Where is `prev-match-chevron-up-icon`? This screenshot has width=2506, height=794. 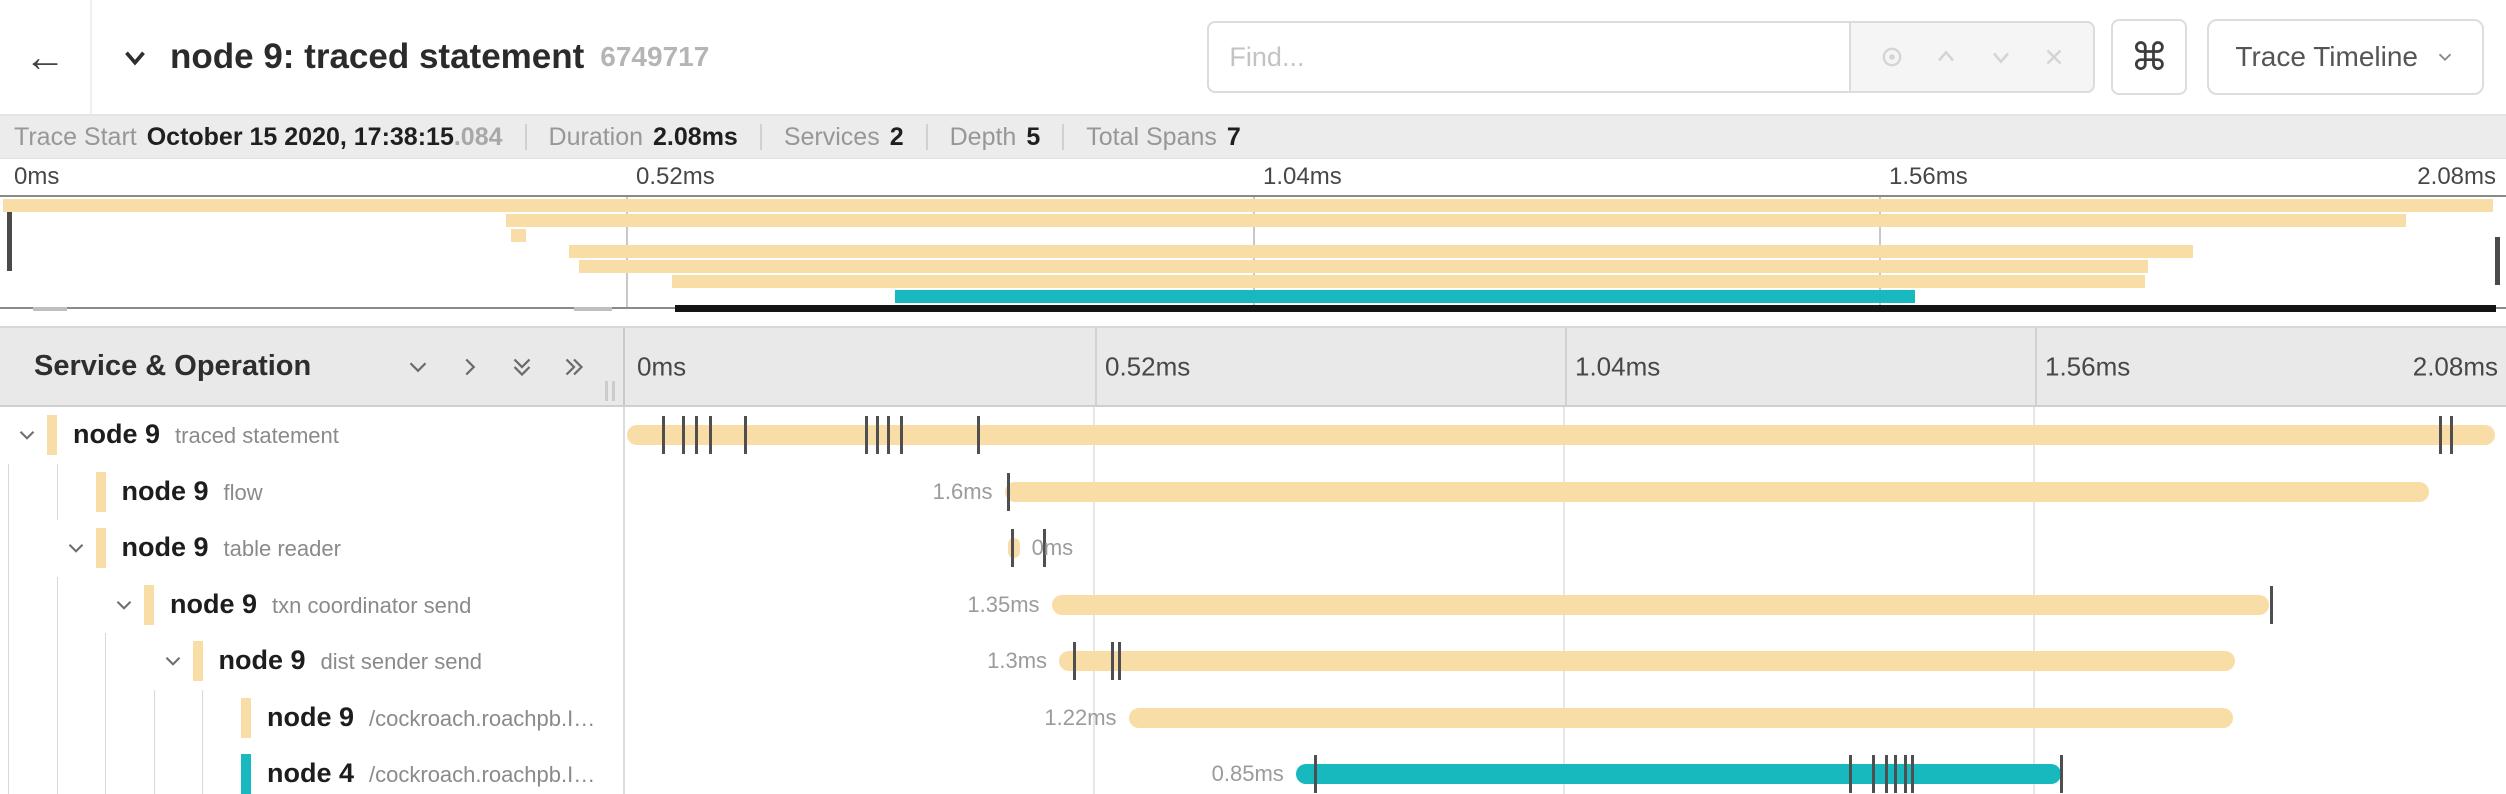 prev-match-chevron-up-icon is located at coordinates (1946, 57).